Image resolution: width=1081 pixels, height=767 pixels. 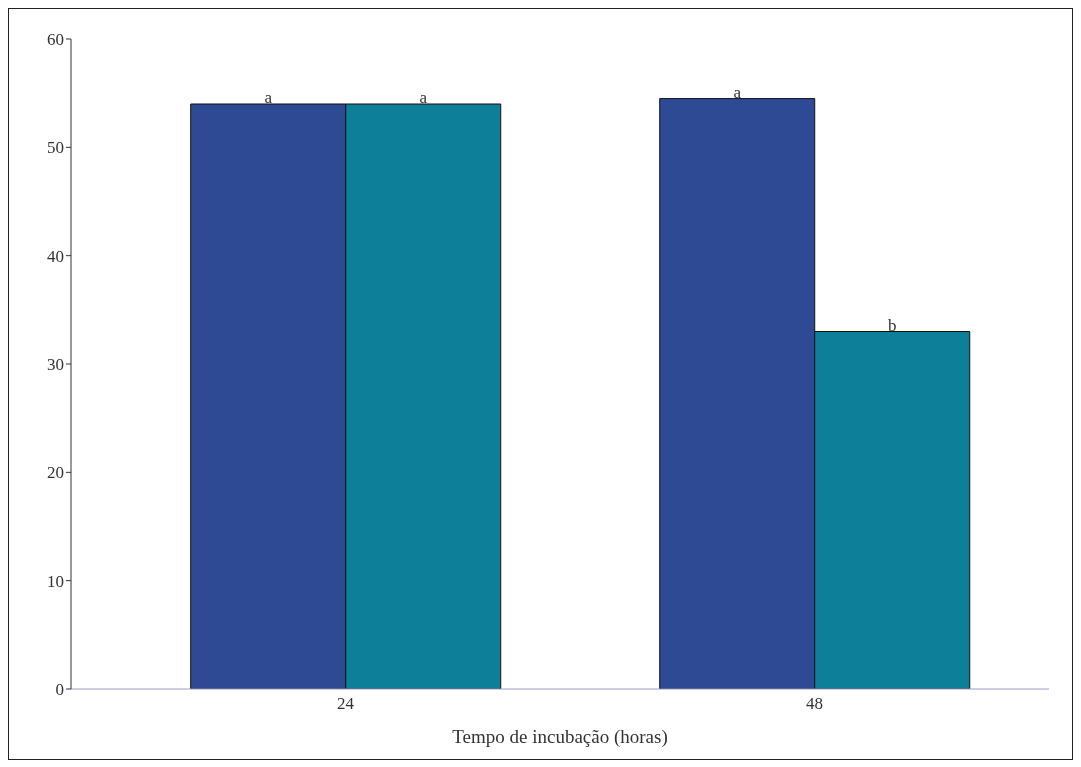 What do you see at coordinates (55, 148) in the screenshot?
I see `y-tick-label: 50` at bounding box center [55, 148].